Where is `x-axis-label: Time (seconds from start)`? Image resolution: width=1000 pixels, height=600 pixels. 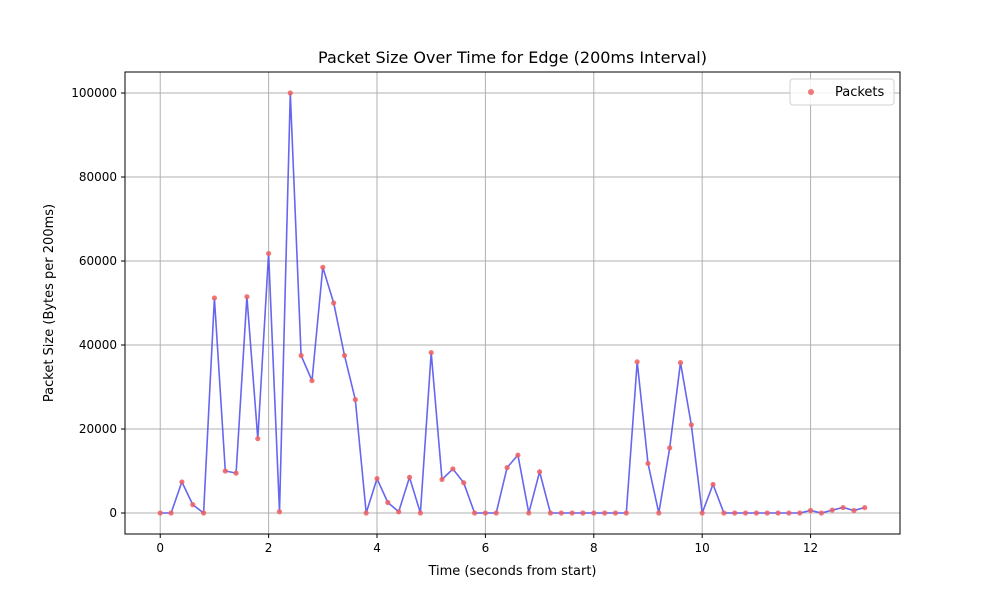
x-axis-label: Time (seconds from start) is located at coordinates (511, 571).